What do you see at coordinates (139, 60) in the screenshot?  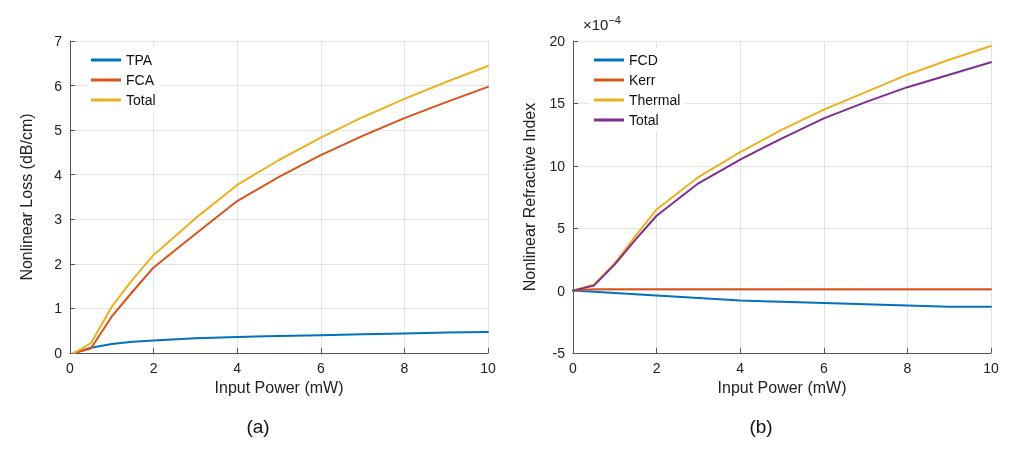 I see `legend-label: TPA` at bounding box center [139, 60].